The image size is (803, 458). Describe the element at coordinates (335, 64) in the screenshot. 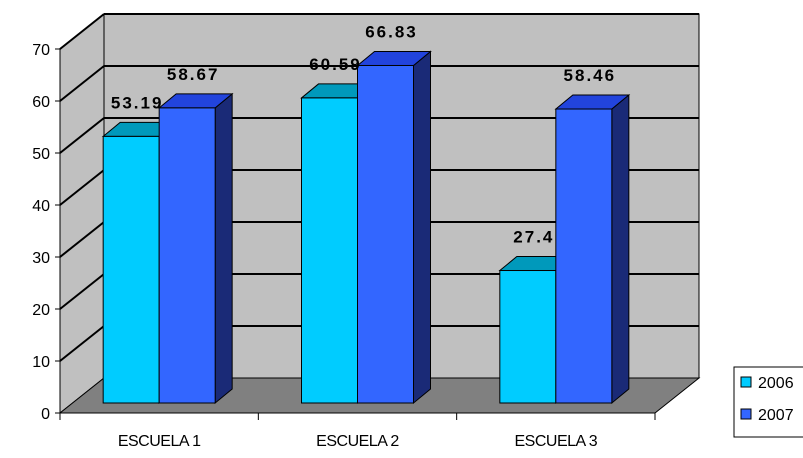

I see `data-label: 60.59` at that location.